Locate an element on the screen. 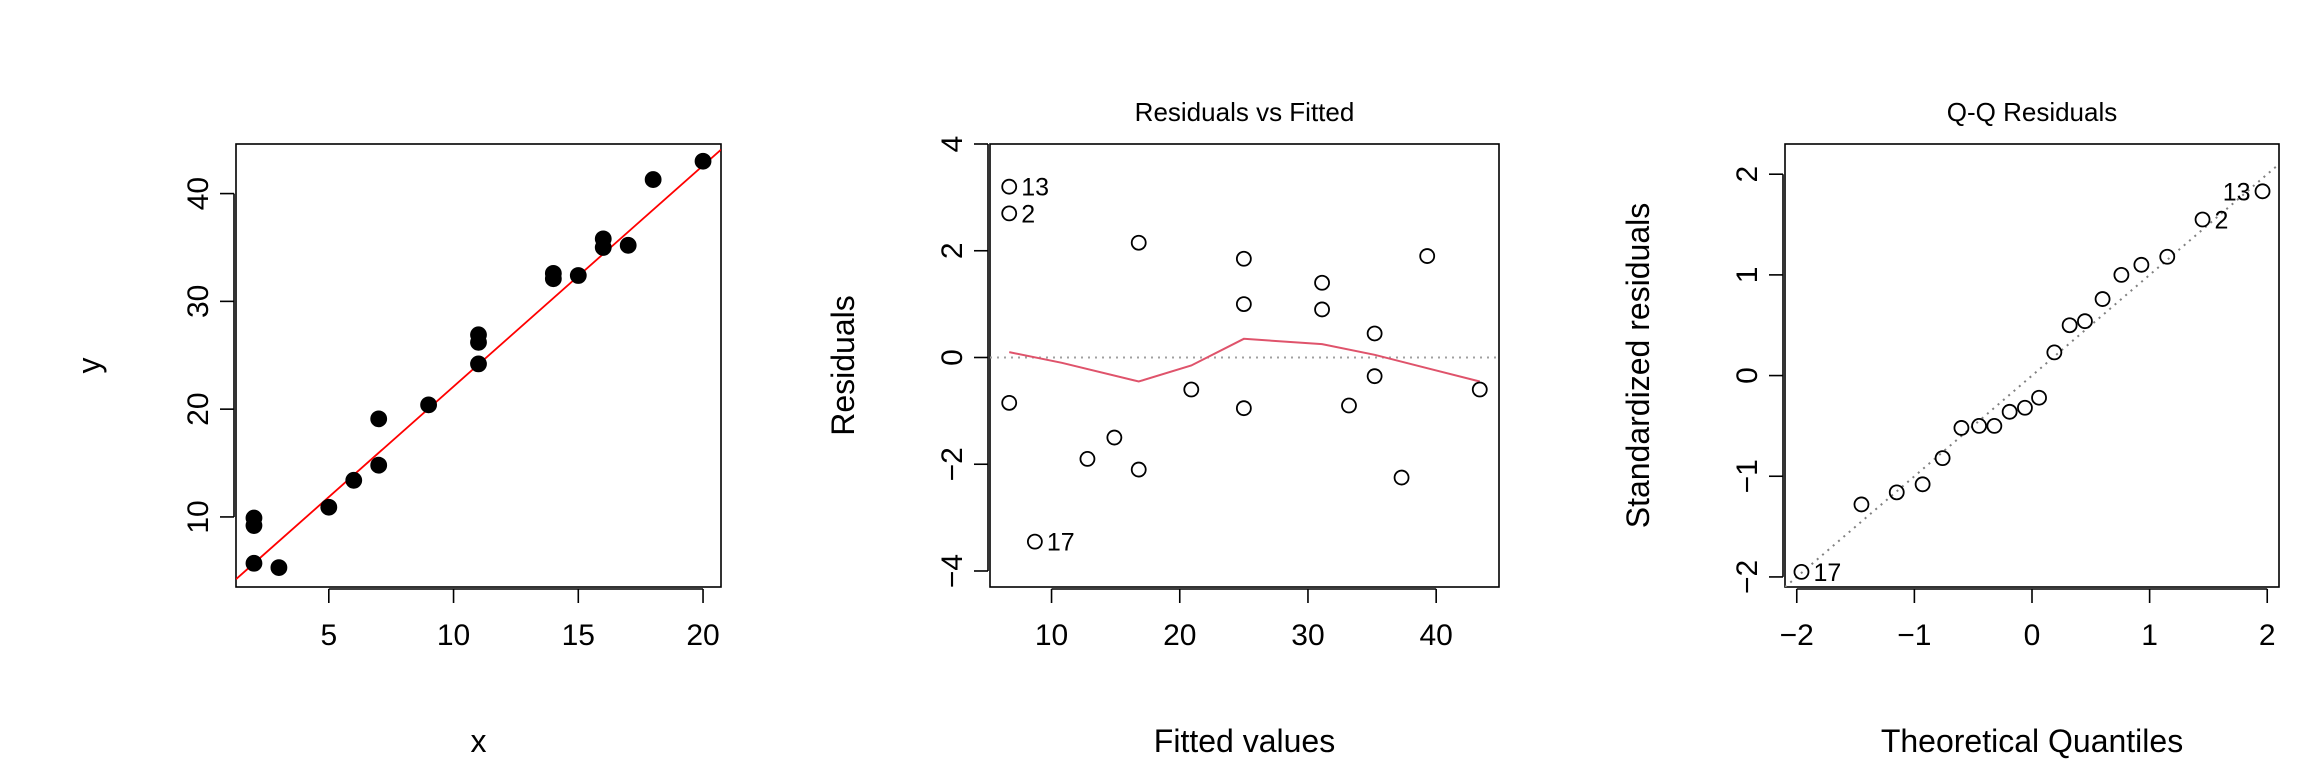 The height and width of the screenshot is (768, 2304). x-axis-label: Fitted values is located at coordinates (1244, 741).